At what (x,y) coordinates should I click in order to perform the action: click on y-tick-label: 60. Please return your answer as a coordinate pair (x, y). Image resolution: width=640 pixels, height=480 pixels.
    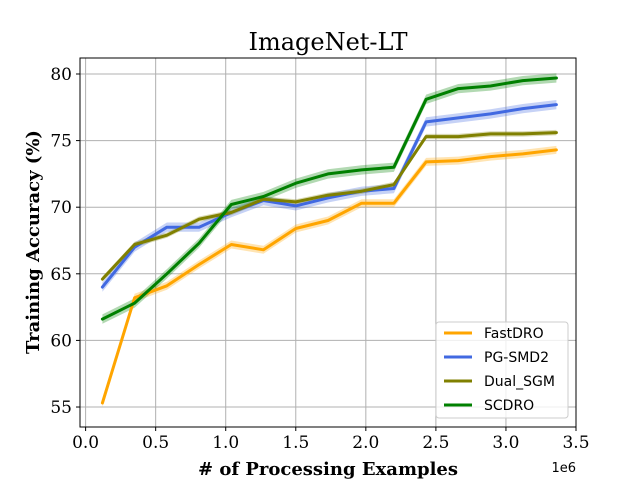
    Looking at the image, I should click on (61, 341).